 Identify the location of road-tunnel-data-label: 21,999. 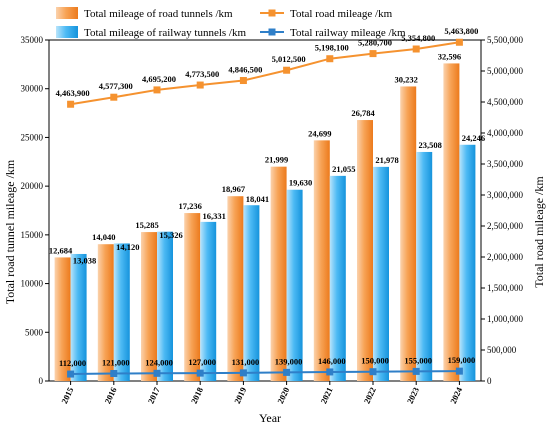
(276, 160).